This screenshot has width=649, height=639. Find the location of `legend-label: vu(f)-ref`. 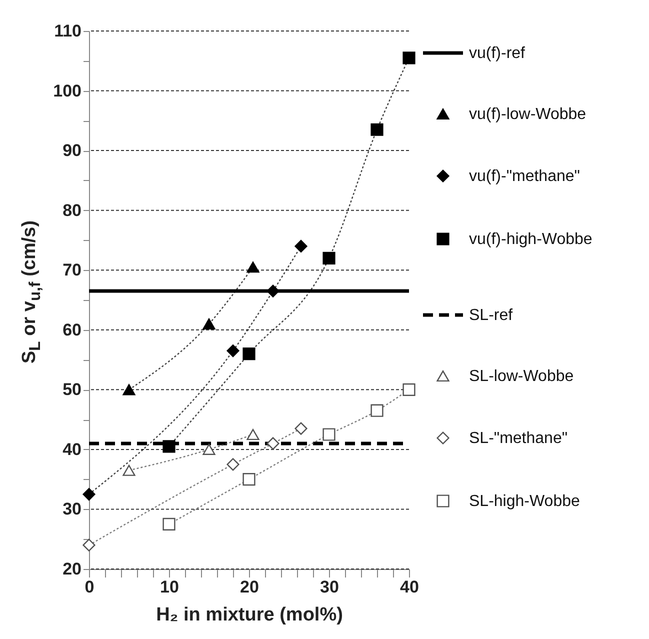

legend-label: vu(f)-ref is located at coordinates (497, 53).